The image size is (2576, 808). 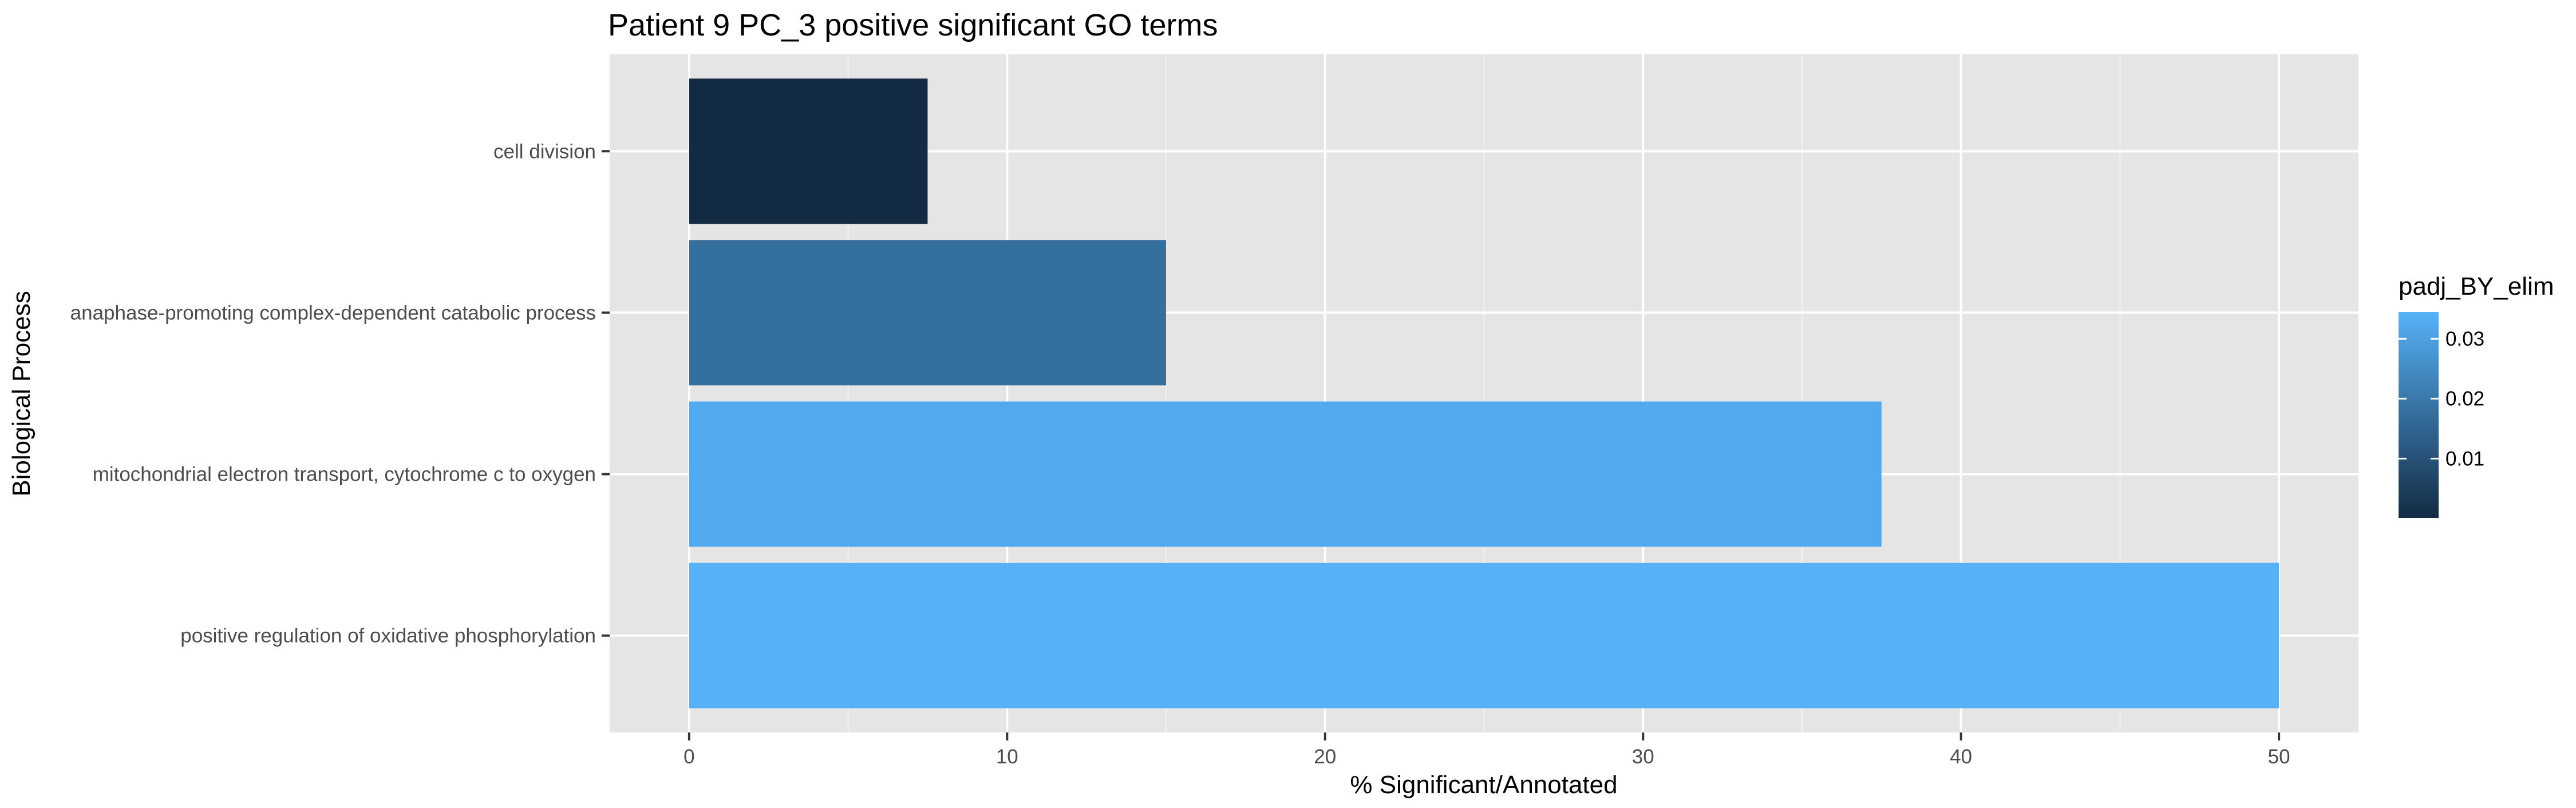 What do you see at coordinates (2419, 415) in the screenshot?
I see `legend-colorbar` at bounding box center [2419, 415].